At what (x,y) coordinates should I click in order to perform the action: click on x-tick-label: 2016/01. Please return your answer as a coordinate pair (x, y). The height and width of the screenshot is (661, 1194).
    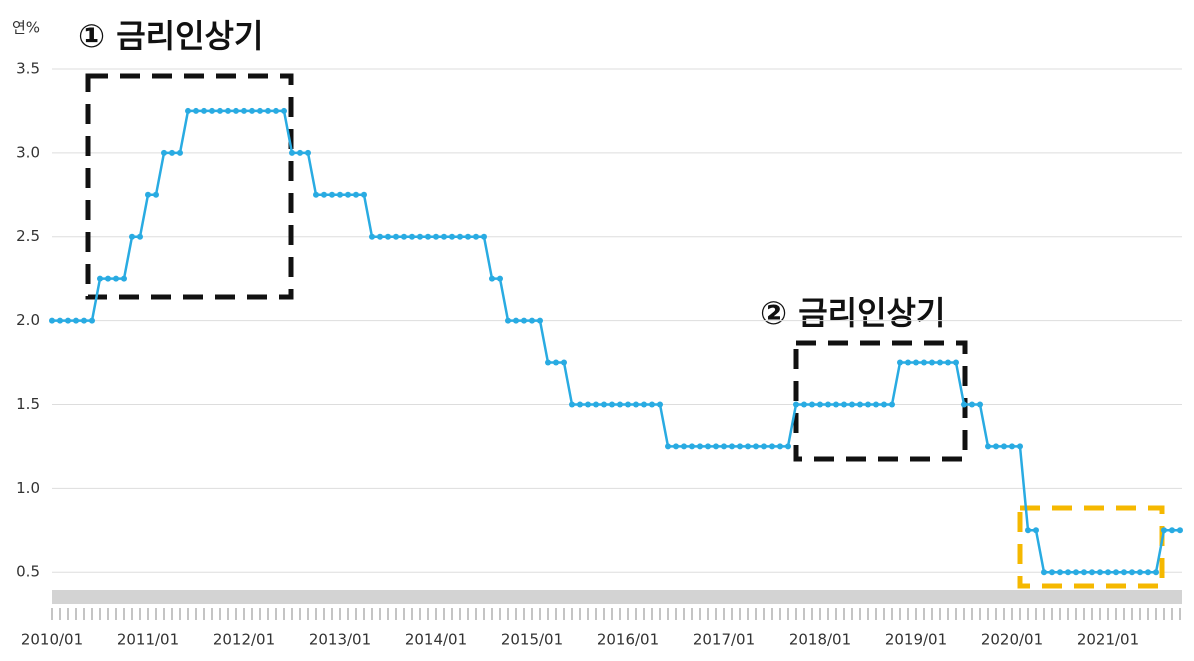
    Looking at the image, I should click on (628, 640).